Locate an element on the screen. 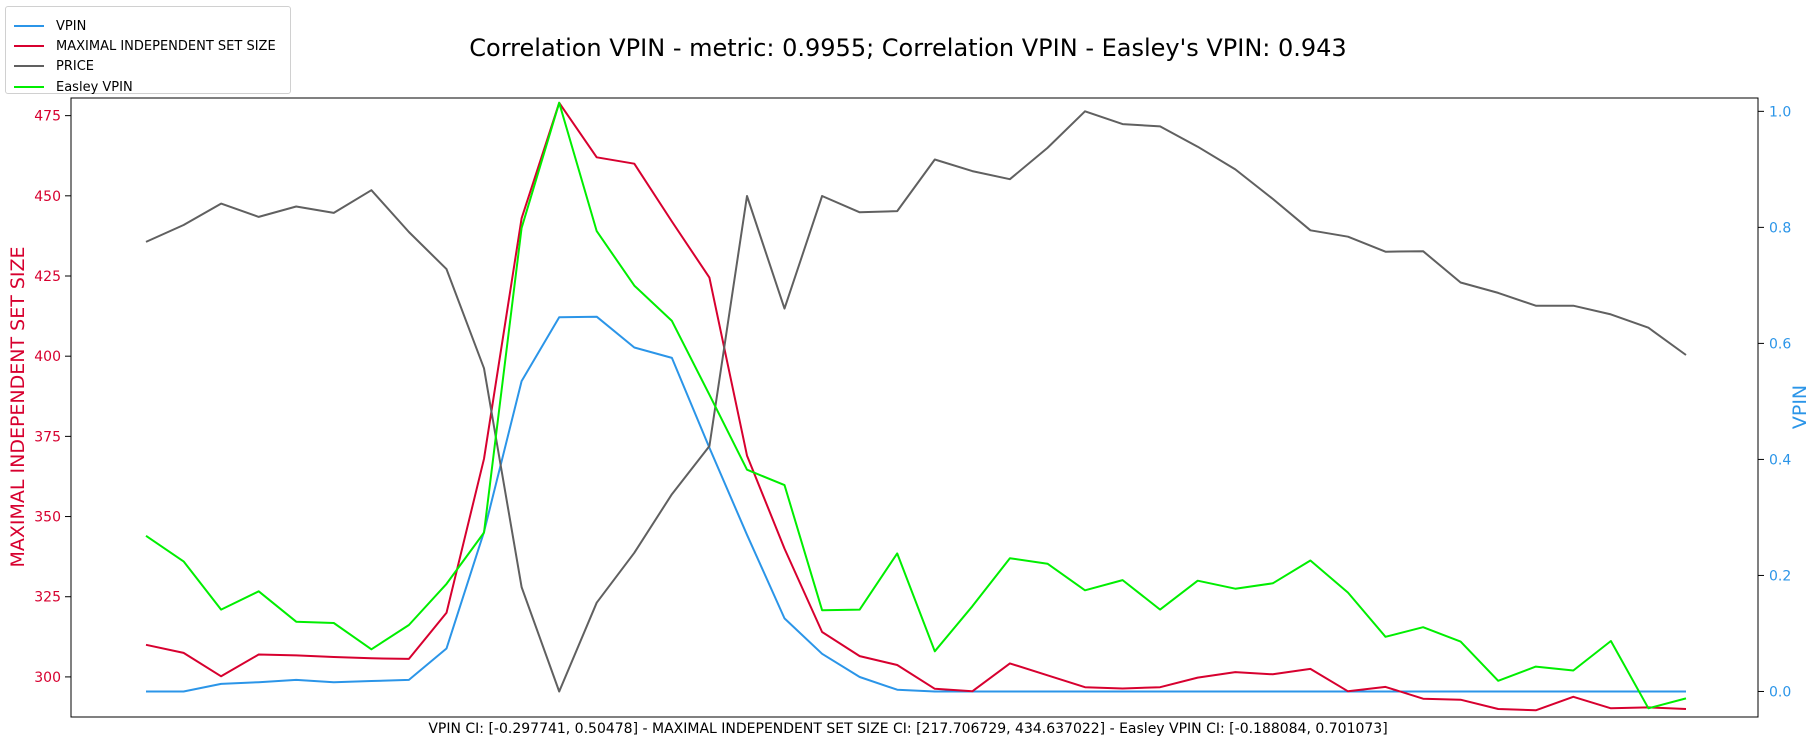  right-axis-tick-label: 0.8 is located at coordinates (1780, 228).